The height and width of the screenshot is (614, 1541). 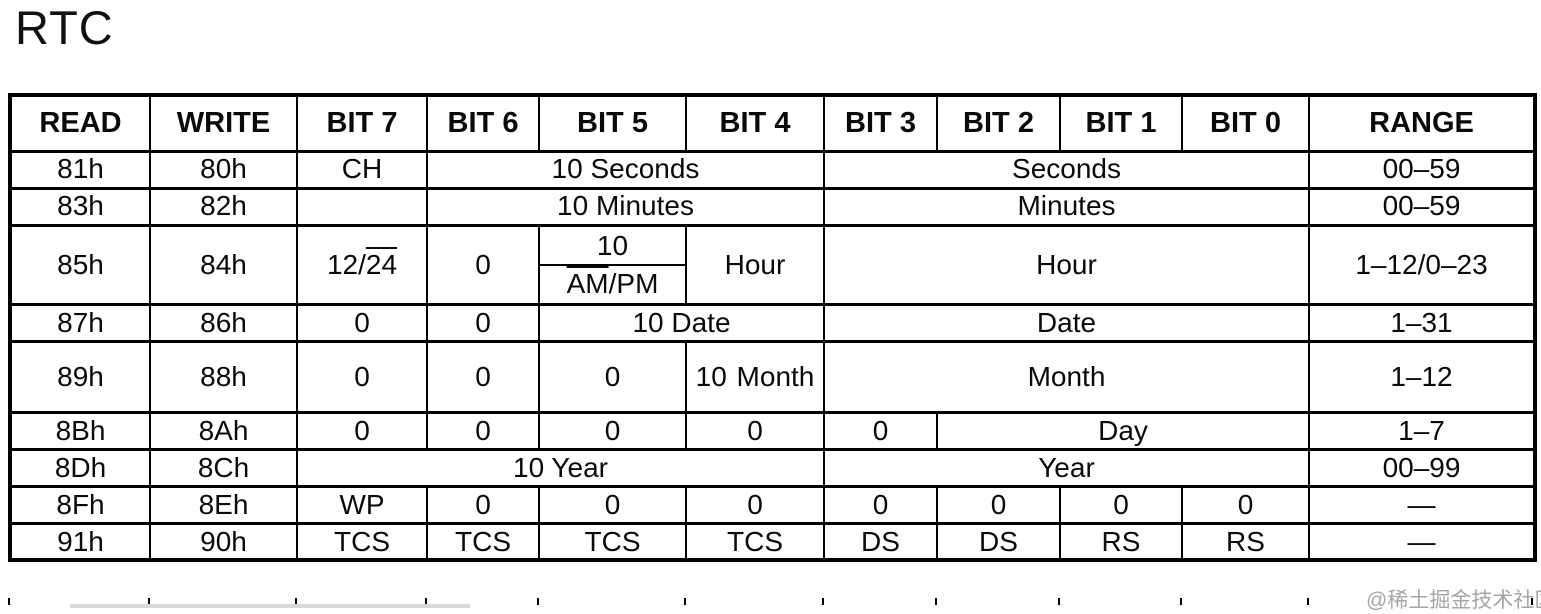 What do you see at coordinates (1066, 206) in the screenshot?
I see `cell-minutes-bits-3-0: Minutes` at bounding box center [1066, 206].